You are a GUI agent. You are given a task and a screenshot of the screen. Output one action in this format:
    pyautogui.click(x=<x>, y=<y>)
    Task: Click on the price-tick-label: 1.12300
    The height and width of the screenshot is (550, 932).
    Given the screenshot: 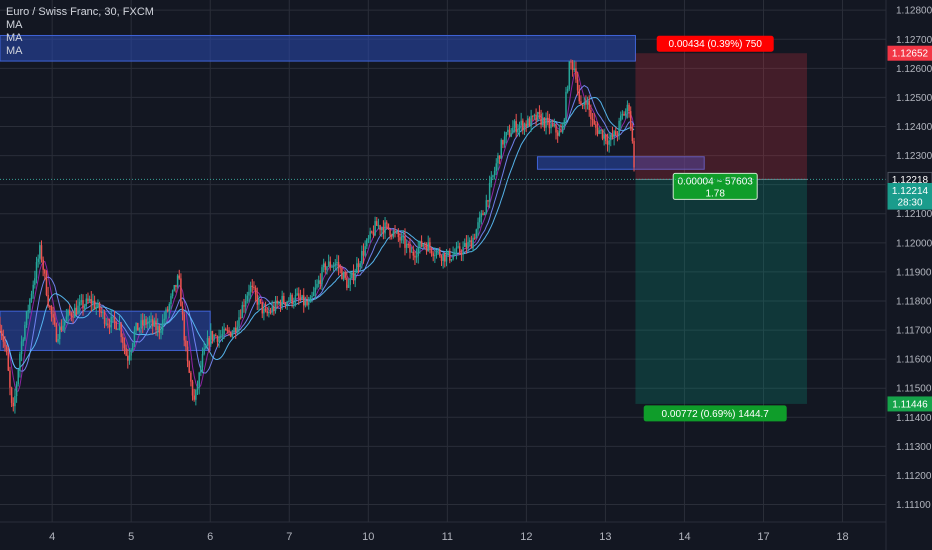 What is the action you would take?
    pyautogui.click(x=914, y=156)
    